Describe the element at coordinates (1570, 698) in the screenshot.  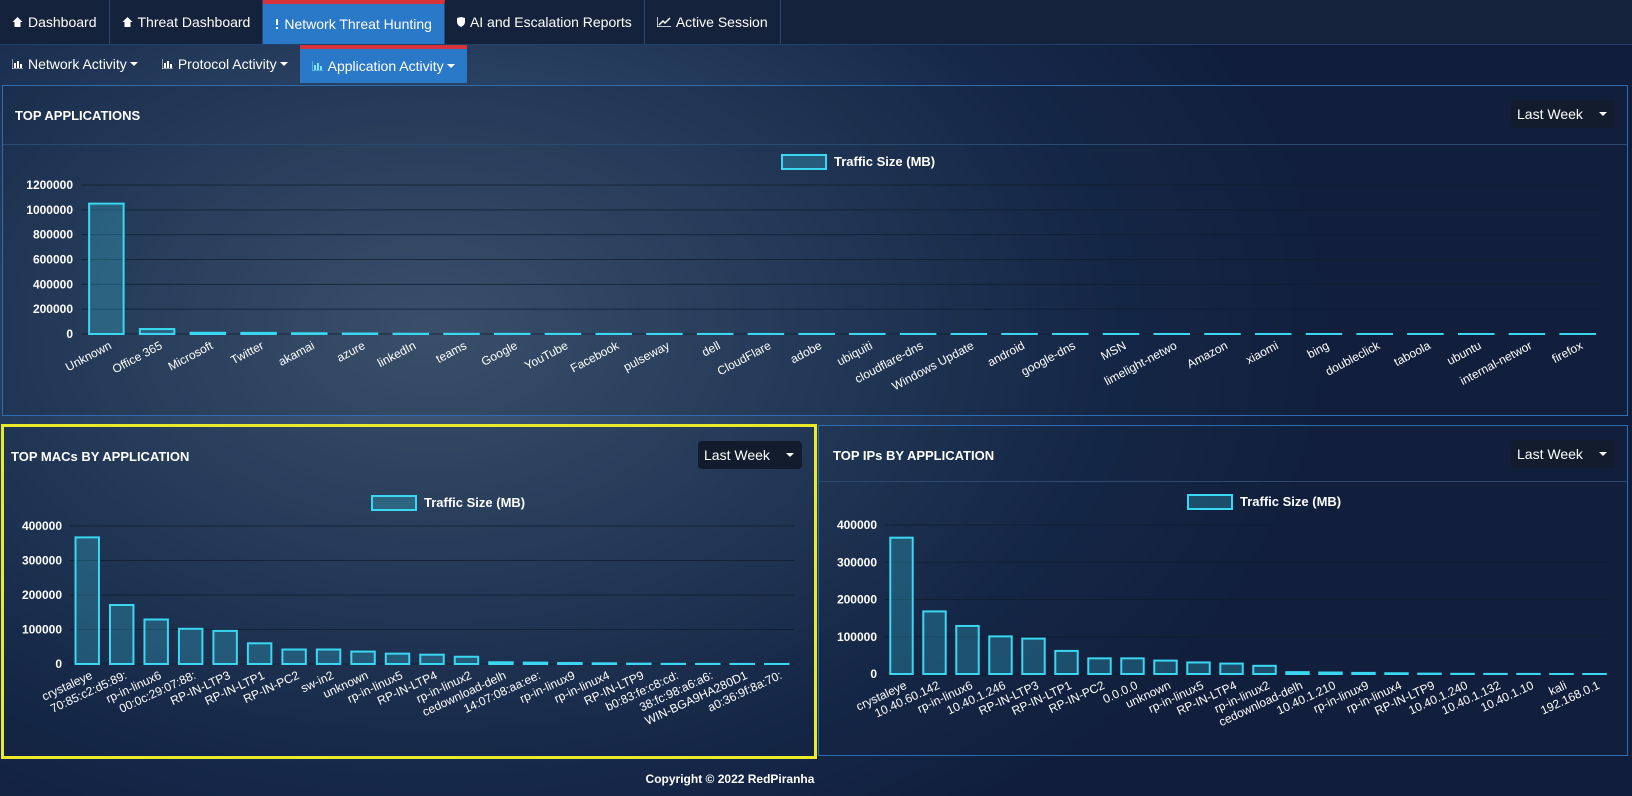
I see `x-tick-label: 192.168.0.1` at that location.